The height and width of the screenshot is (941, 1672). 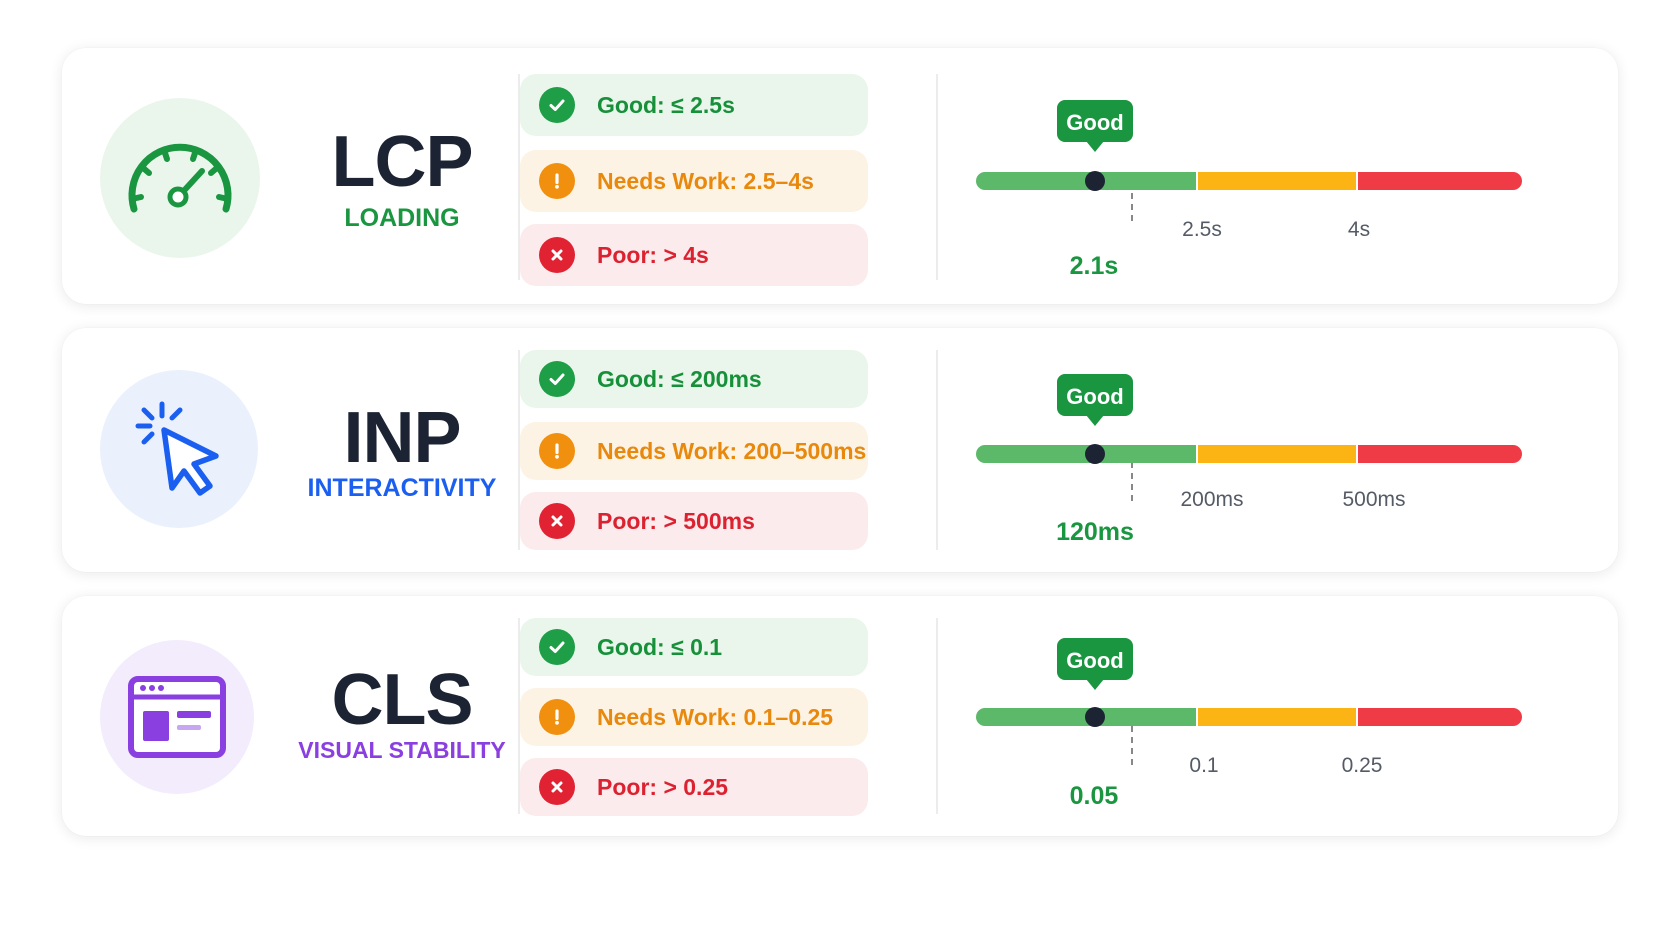 I want to click on lcp-icon-circle, so click(x=180, y=178).